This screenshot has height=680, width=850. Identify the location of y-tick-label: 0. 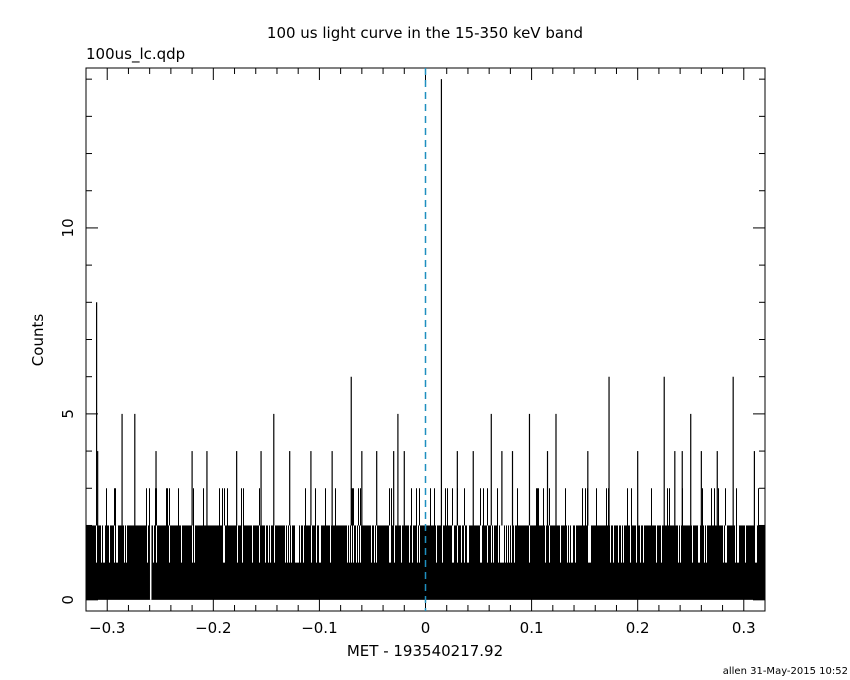
(68, 600).